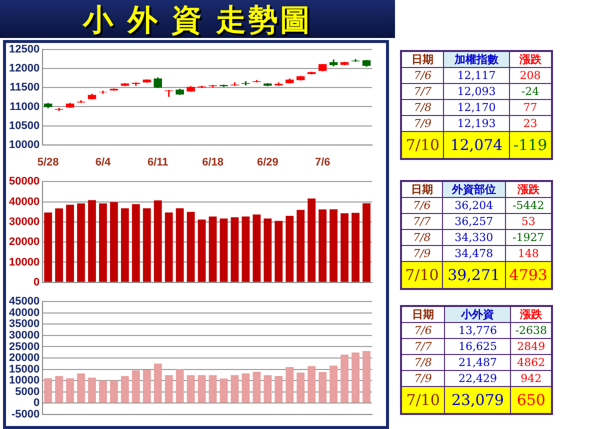 The width and height of the screenshot is (599, 429). I want to click on data-label: 36,204, so click(474, 206).